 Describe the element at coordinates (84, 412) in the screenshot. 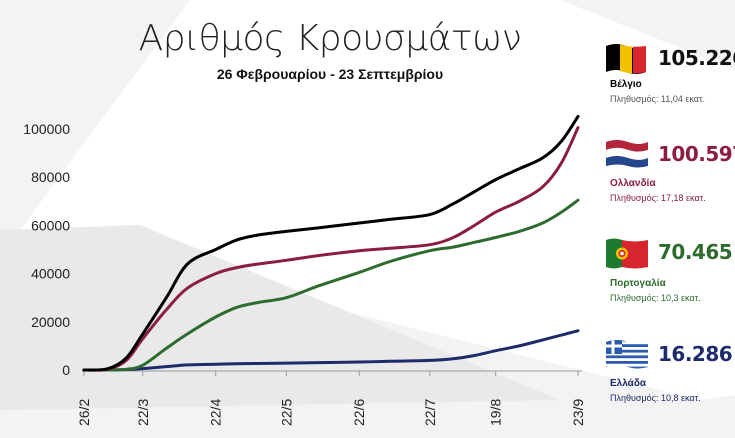

I see `x-tick-label: 26/2` at that location.